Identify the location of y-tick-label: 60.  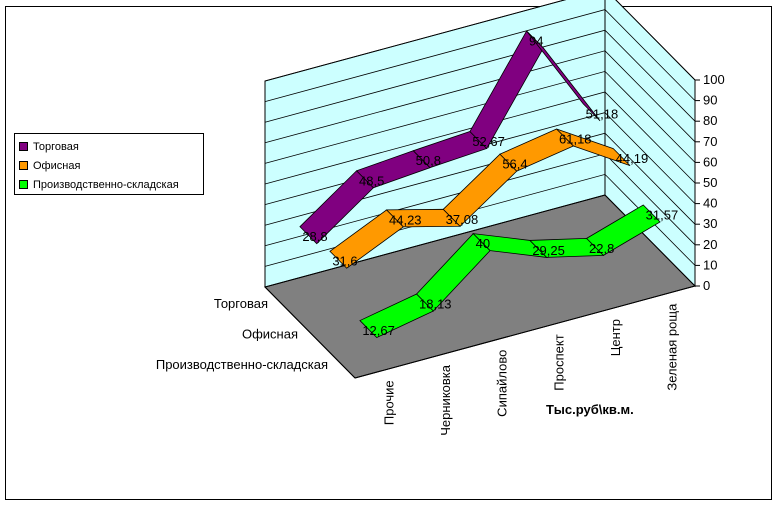
(710, 161).